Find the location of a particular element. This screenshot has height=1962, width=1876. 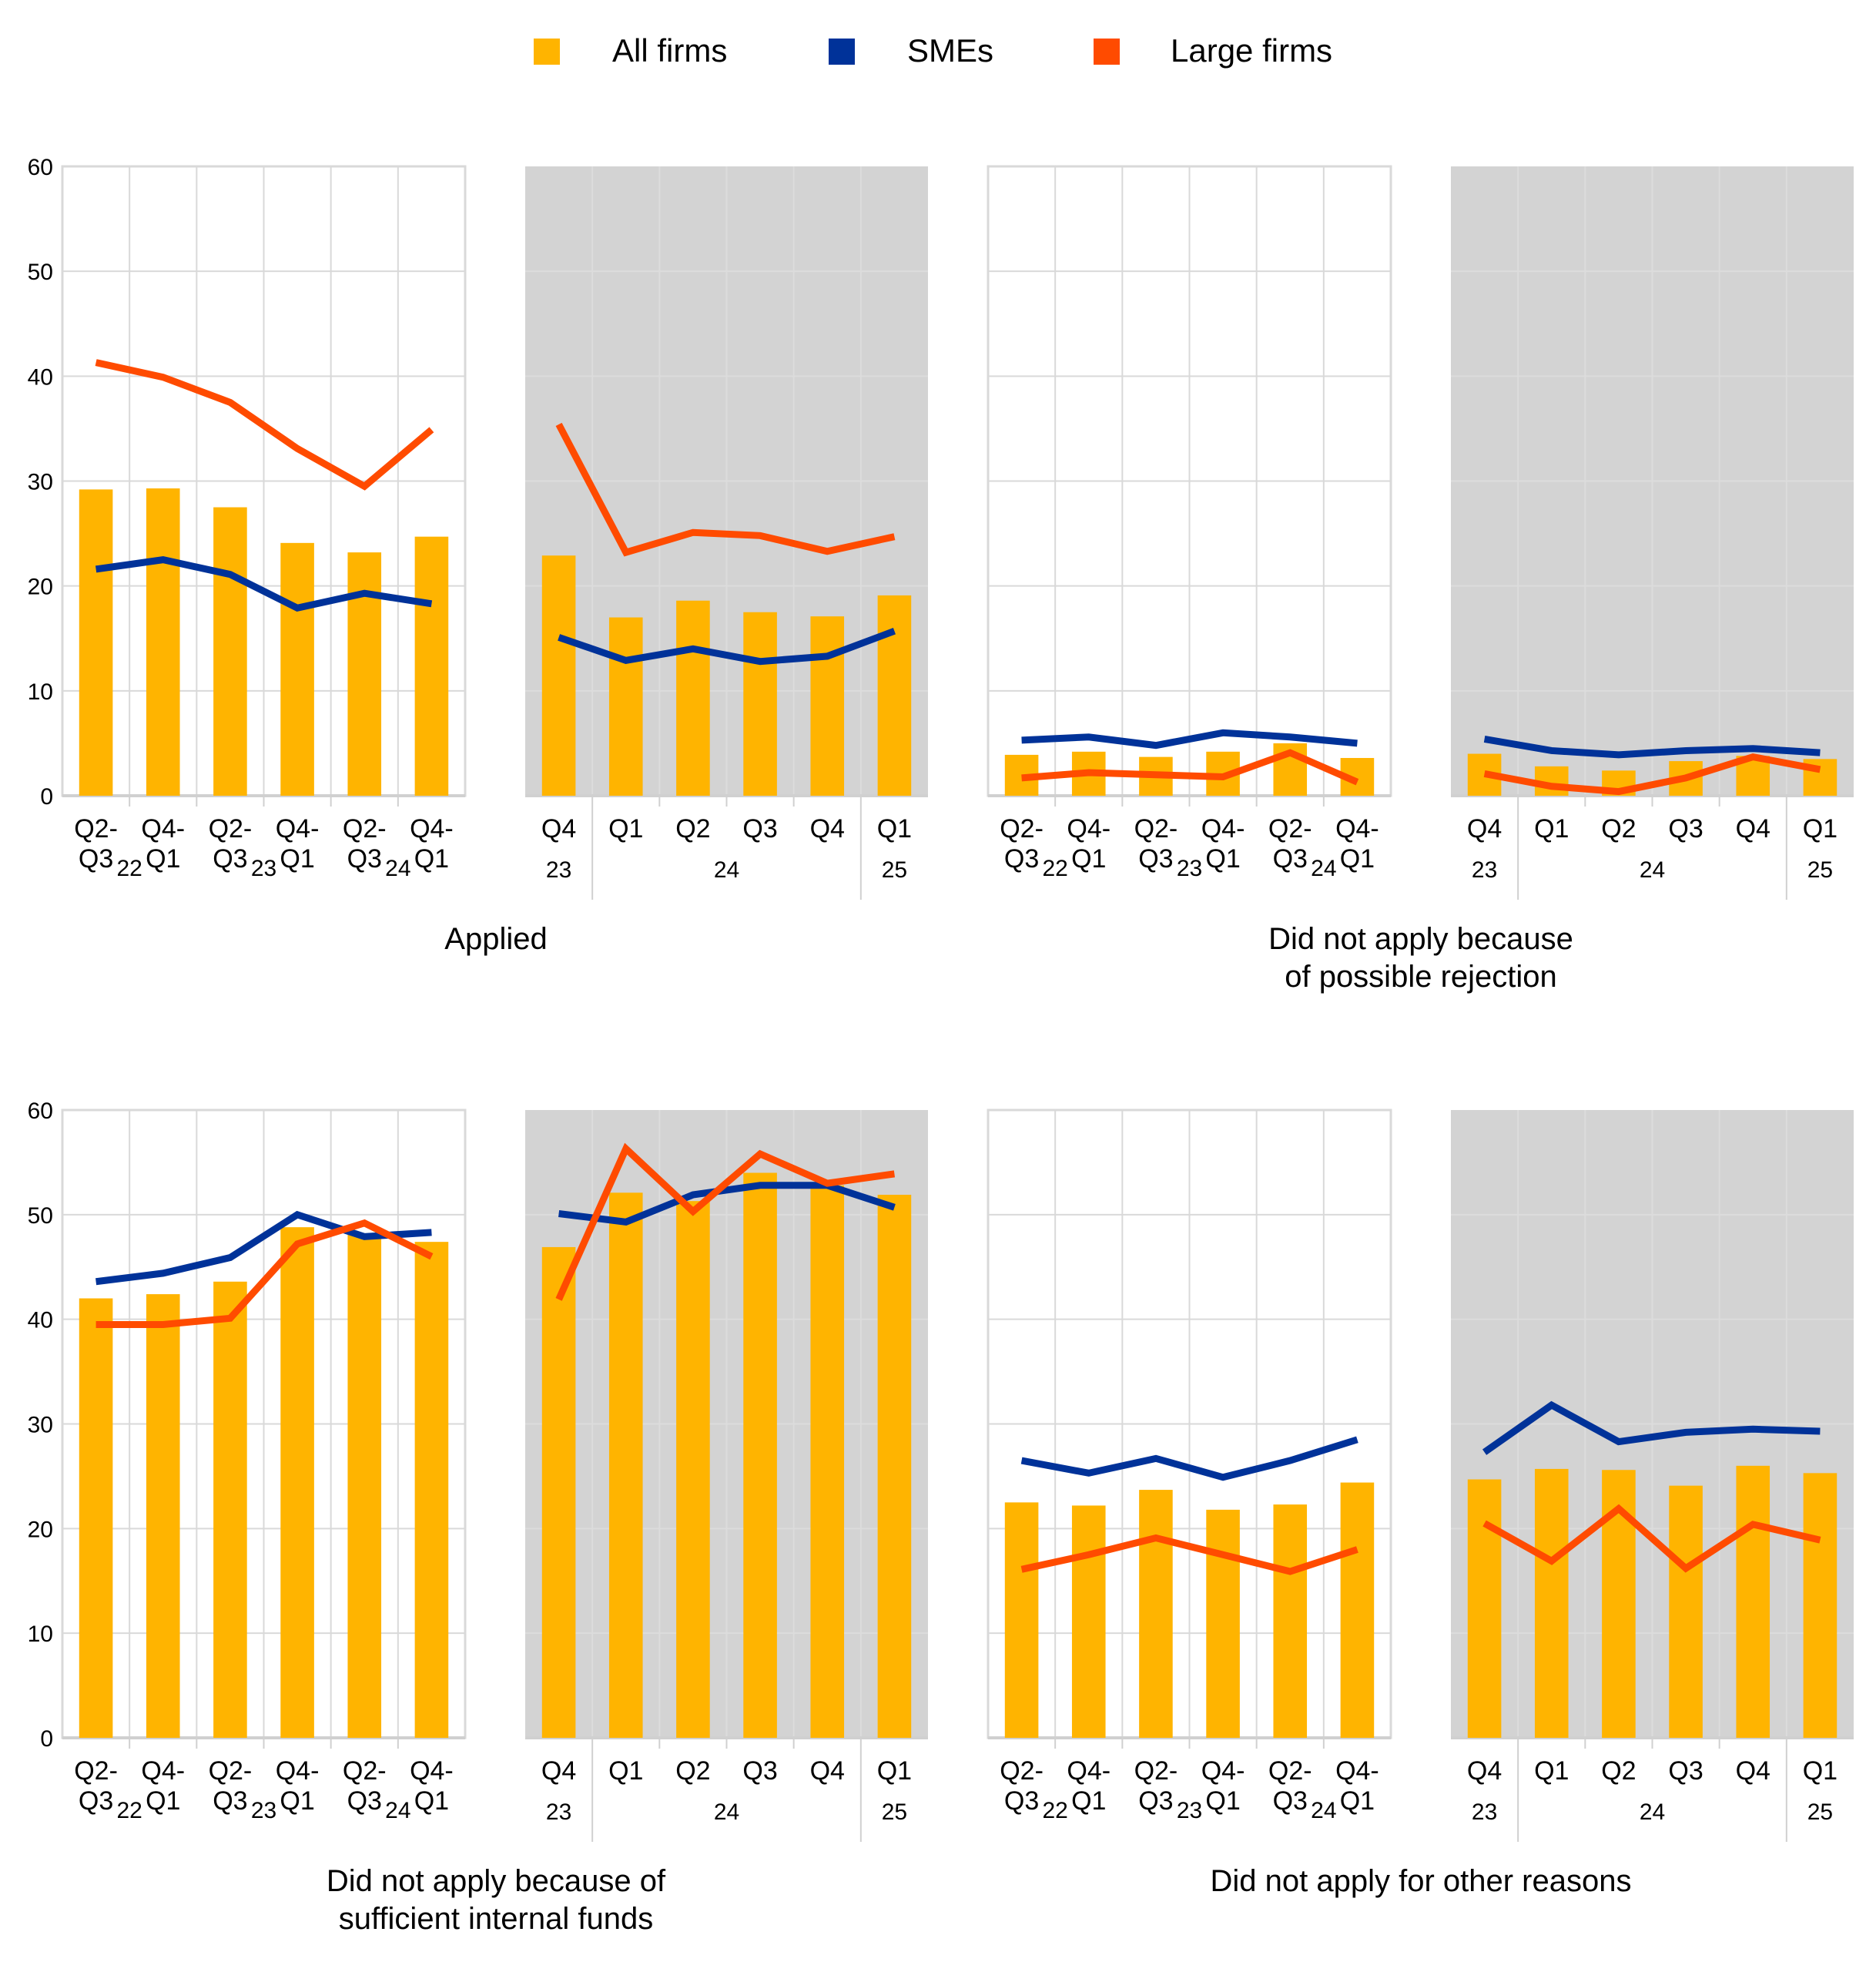

legend-swatch-all-firms is located at coordinates (547, 52).